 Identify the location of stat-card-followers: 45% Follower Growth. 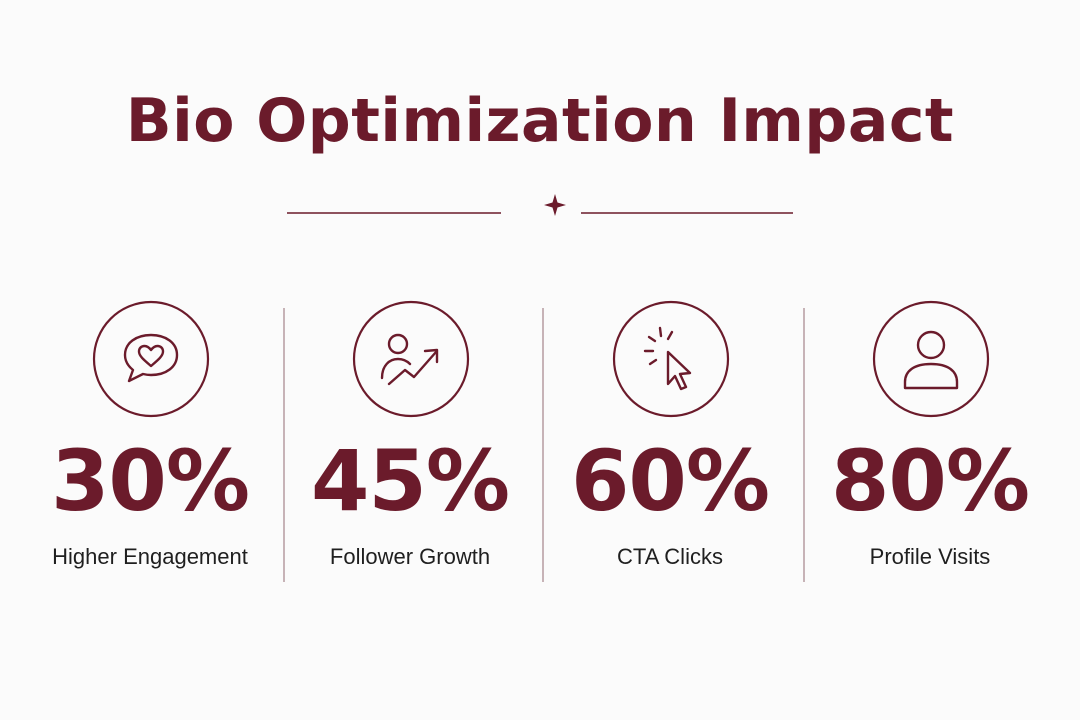
(410, 445).